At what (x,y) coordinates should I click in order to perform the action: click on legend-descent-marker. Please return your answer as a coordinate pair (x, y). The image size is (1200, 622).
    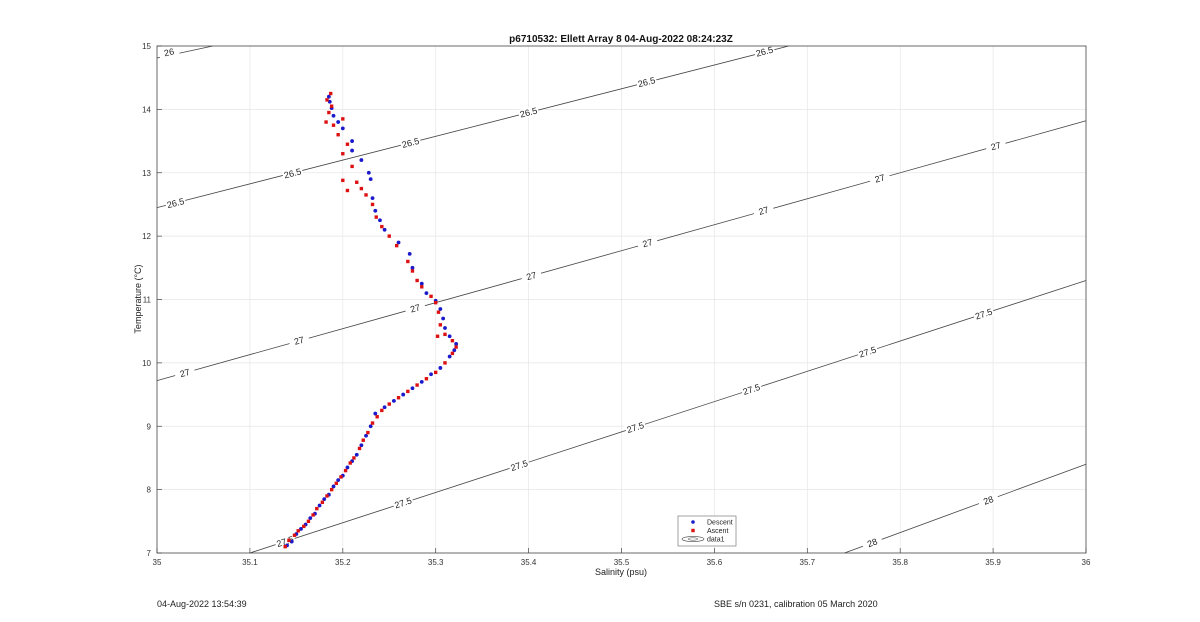
    Looking at the image, I should click on (693, 522).